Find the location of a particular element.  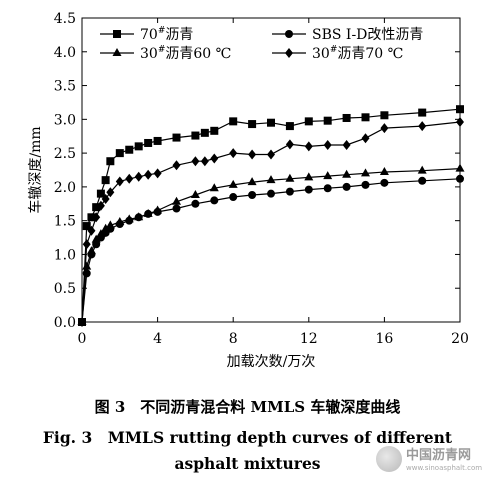

legend-entry-3: 30#沥青60 ℃ is located at coordinates (165, 53).